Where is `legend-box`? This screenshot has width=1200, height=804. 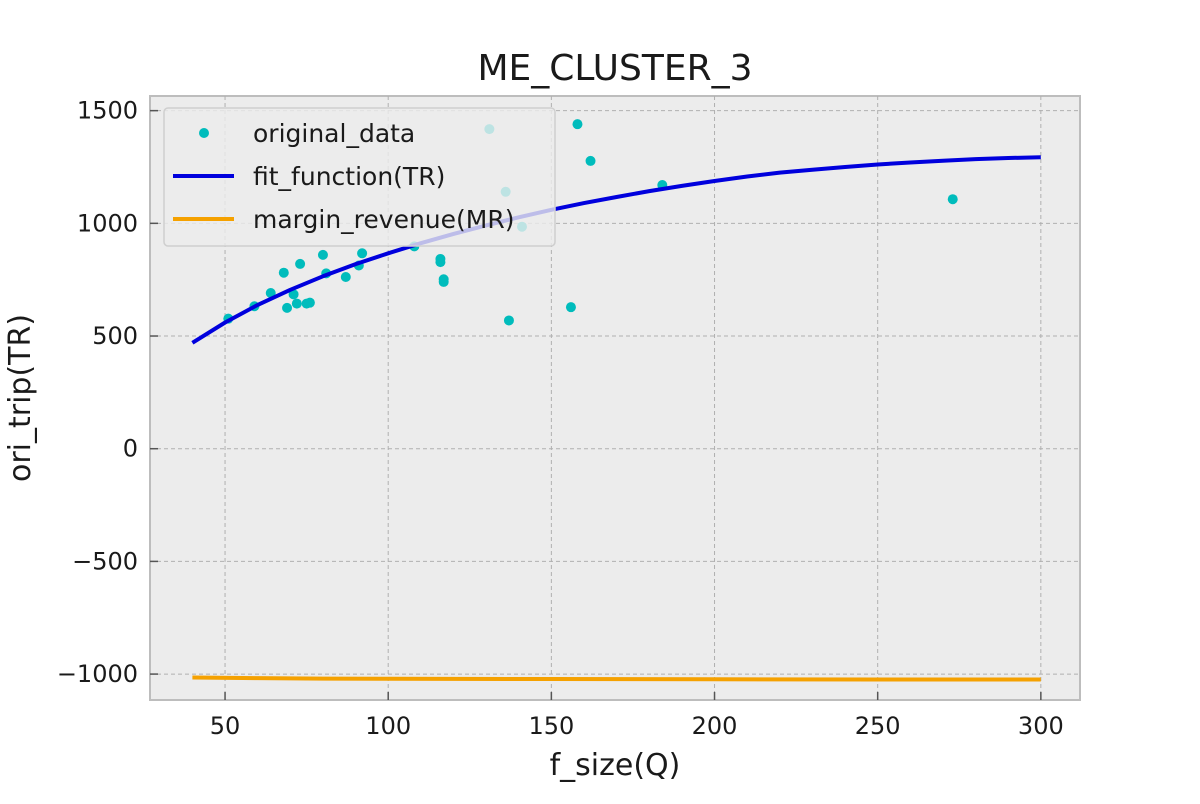 legend-box is located at coordinates (359, 177).